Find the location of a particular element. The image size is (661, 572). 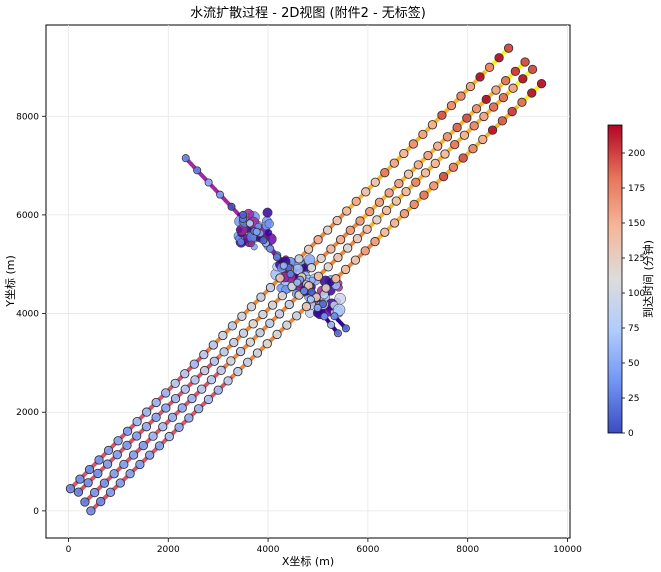

y-axis-ticks: 0 2000 4000 6000 8000 is located at coordinates (31, 314).